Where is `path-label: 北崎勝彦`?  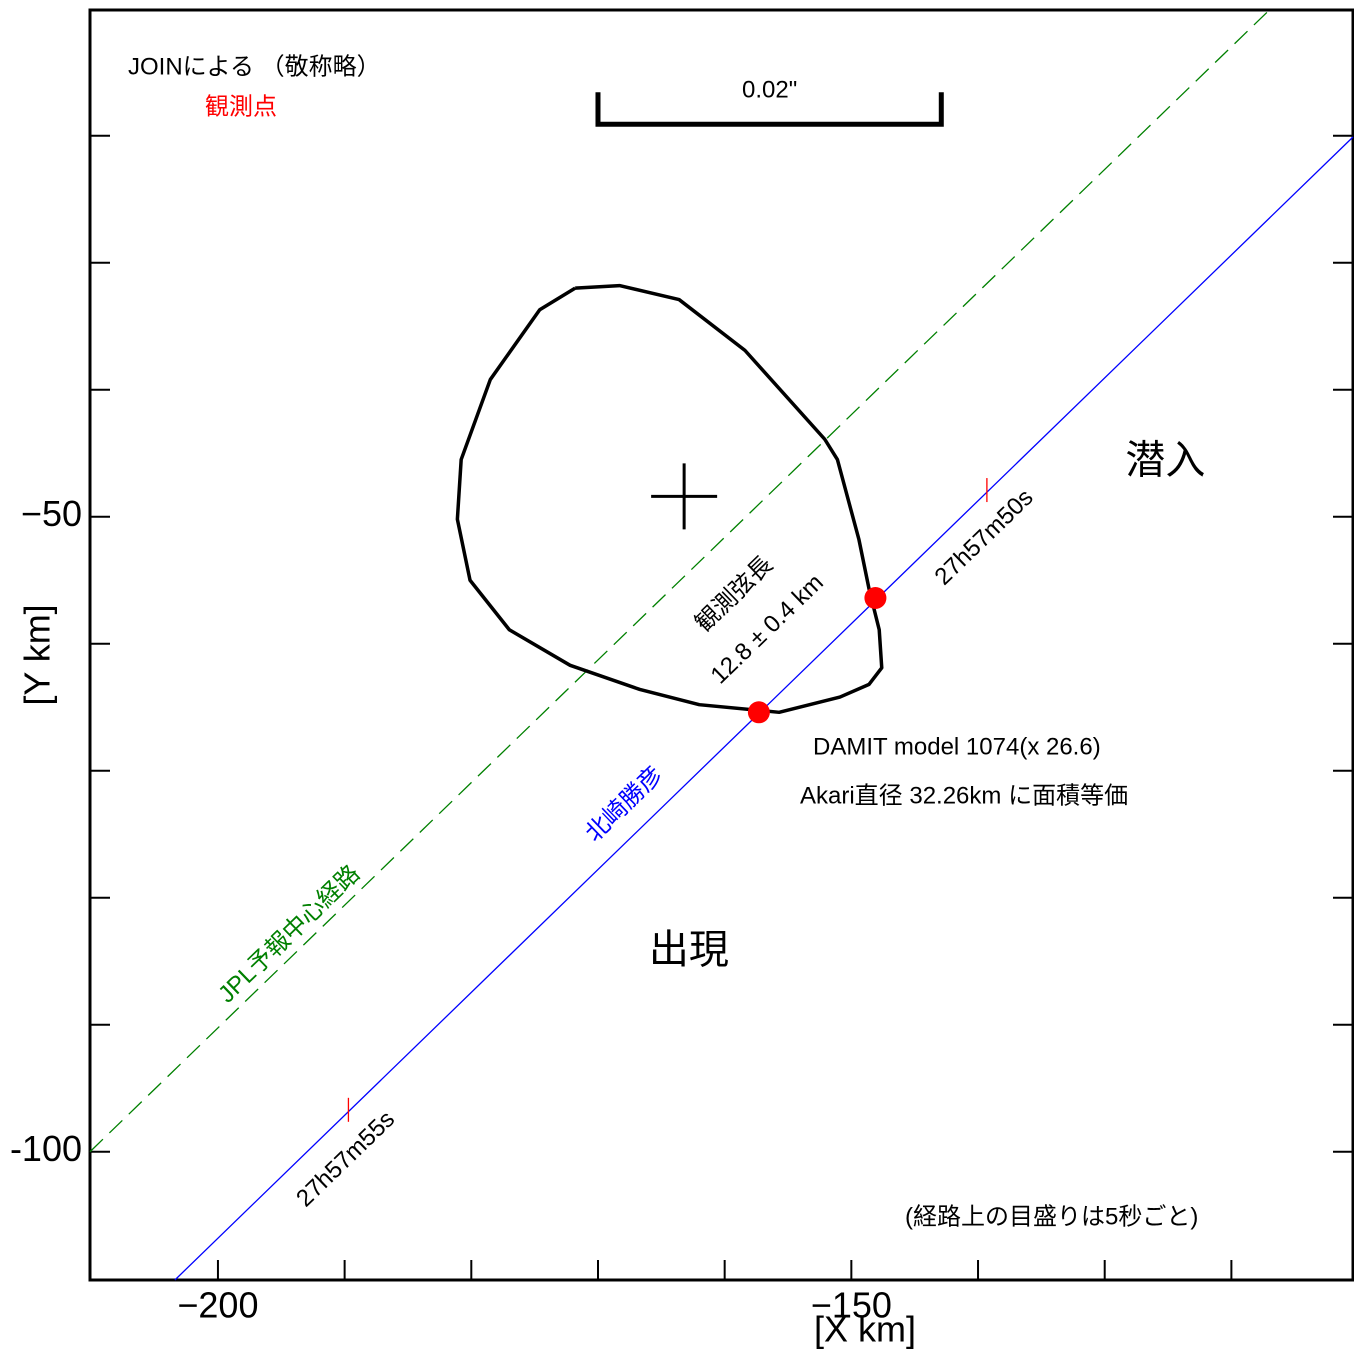 path-label: 北崎勝彦 is located at coordinates (624, 804).